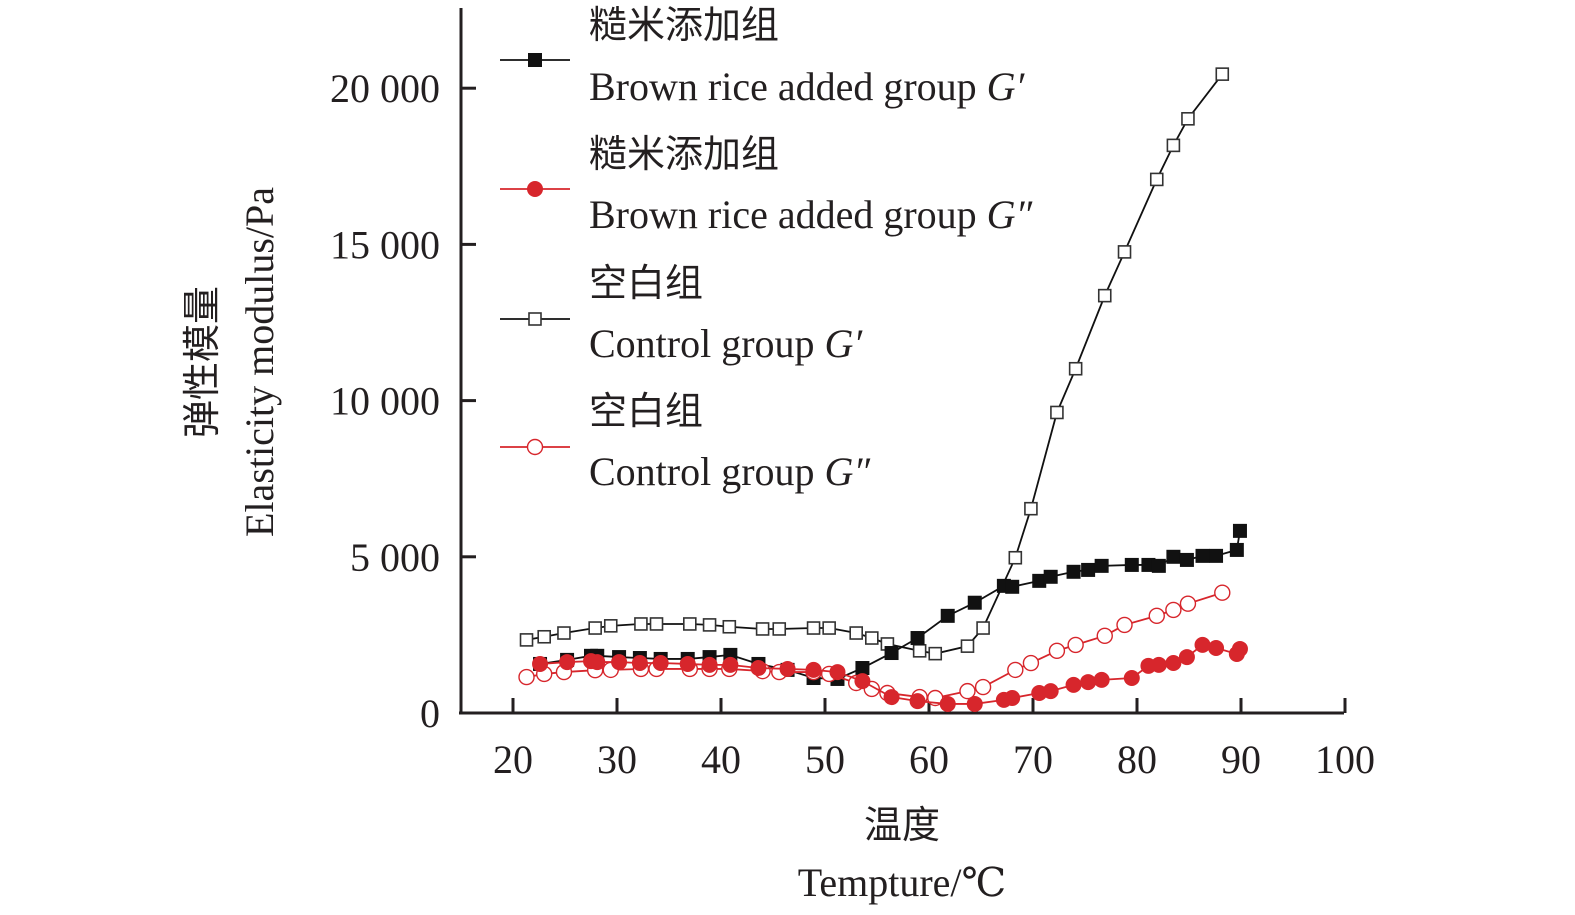 The height and width of the screenshot is (915, 1575). I want to click on x-tick-label: 60, so click(929, 759).